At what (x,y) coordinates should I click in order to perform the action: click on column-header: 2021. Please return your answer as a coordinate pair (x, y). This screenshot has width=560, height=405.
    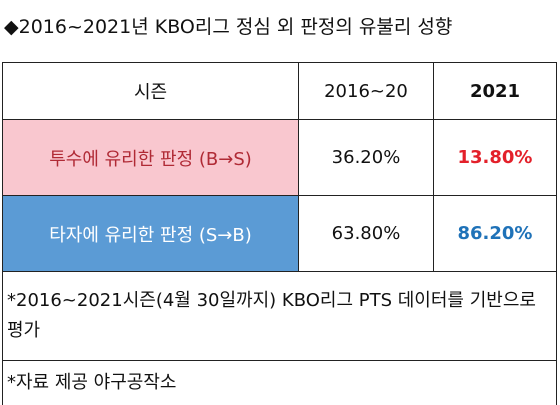
    Looking at the image, I should click on (495, 91).